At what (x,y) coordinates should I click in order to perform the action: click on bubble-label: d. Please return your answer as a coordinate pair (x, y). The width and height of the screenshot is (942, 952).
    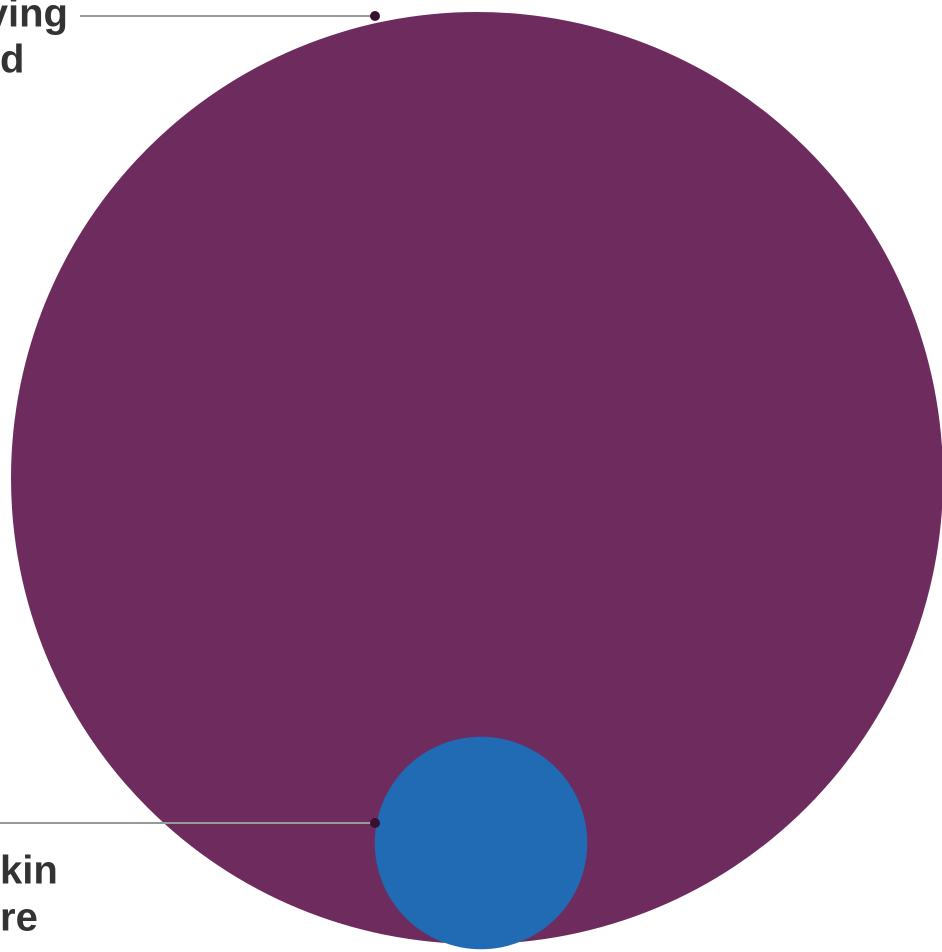
    Looking at the image, I should click on (12, 60).